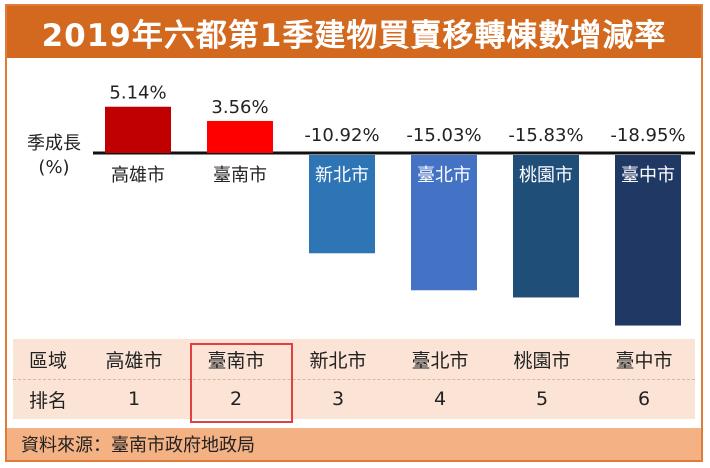  Describe the element at coordinates (542, 399) in the screenshot. I see `rank-cell: 5` at that location.